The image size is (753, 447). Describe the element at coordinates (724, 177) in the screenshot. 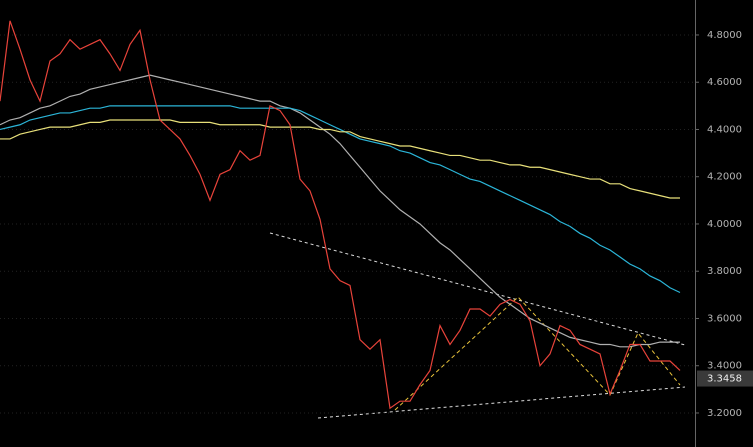

I see `y-tick-label: 4.2000` at that location.